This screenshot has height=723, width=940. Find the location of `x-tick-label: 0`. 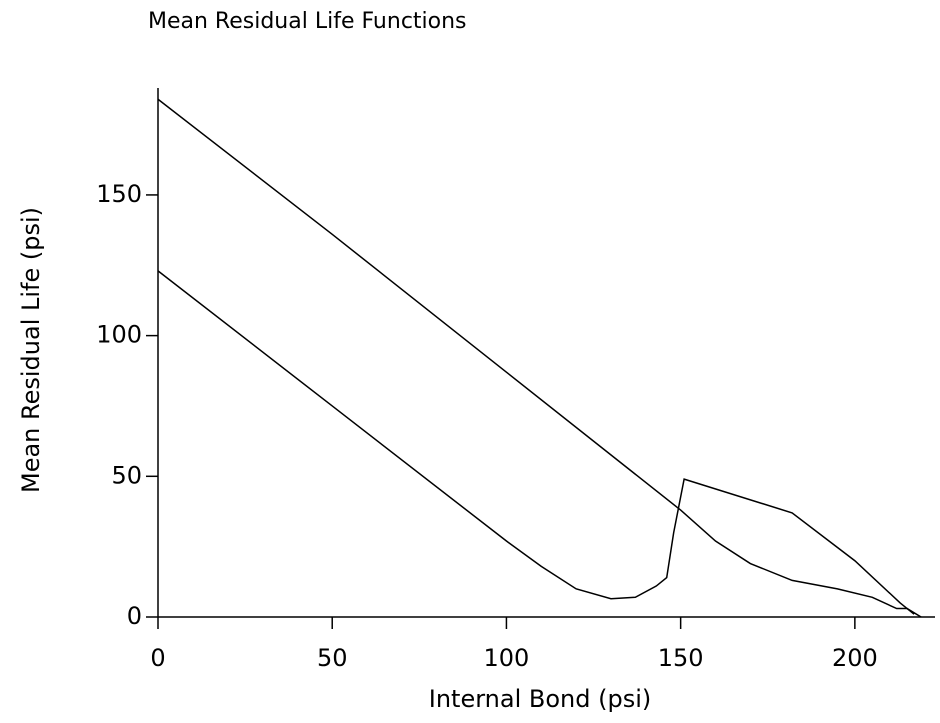

x-tick-label: 0 is located at coordinates (157, 658).